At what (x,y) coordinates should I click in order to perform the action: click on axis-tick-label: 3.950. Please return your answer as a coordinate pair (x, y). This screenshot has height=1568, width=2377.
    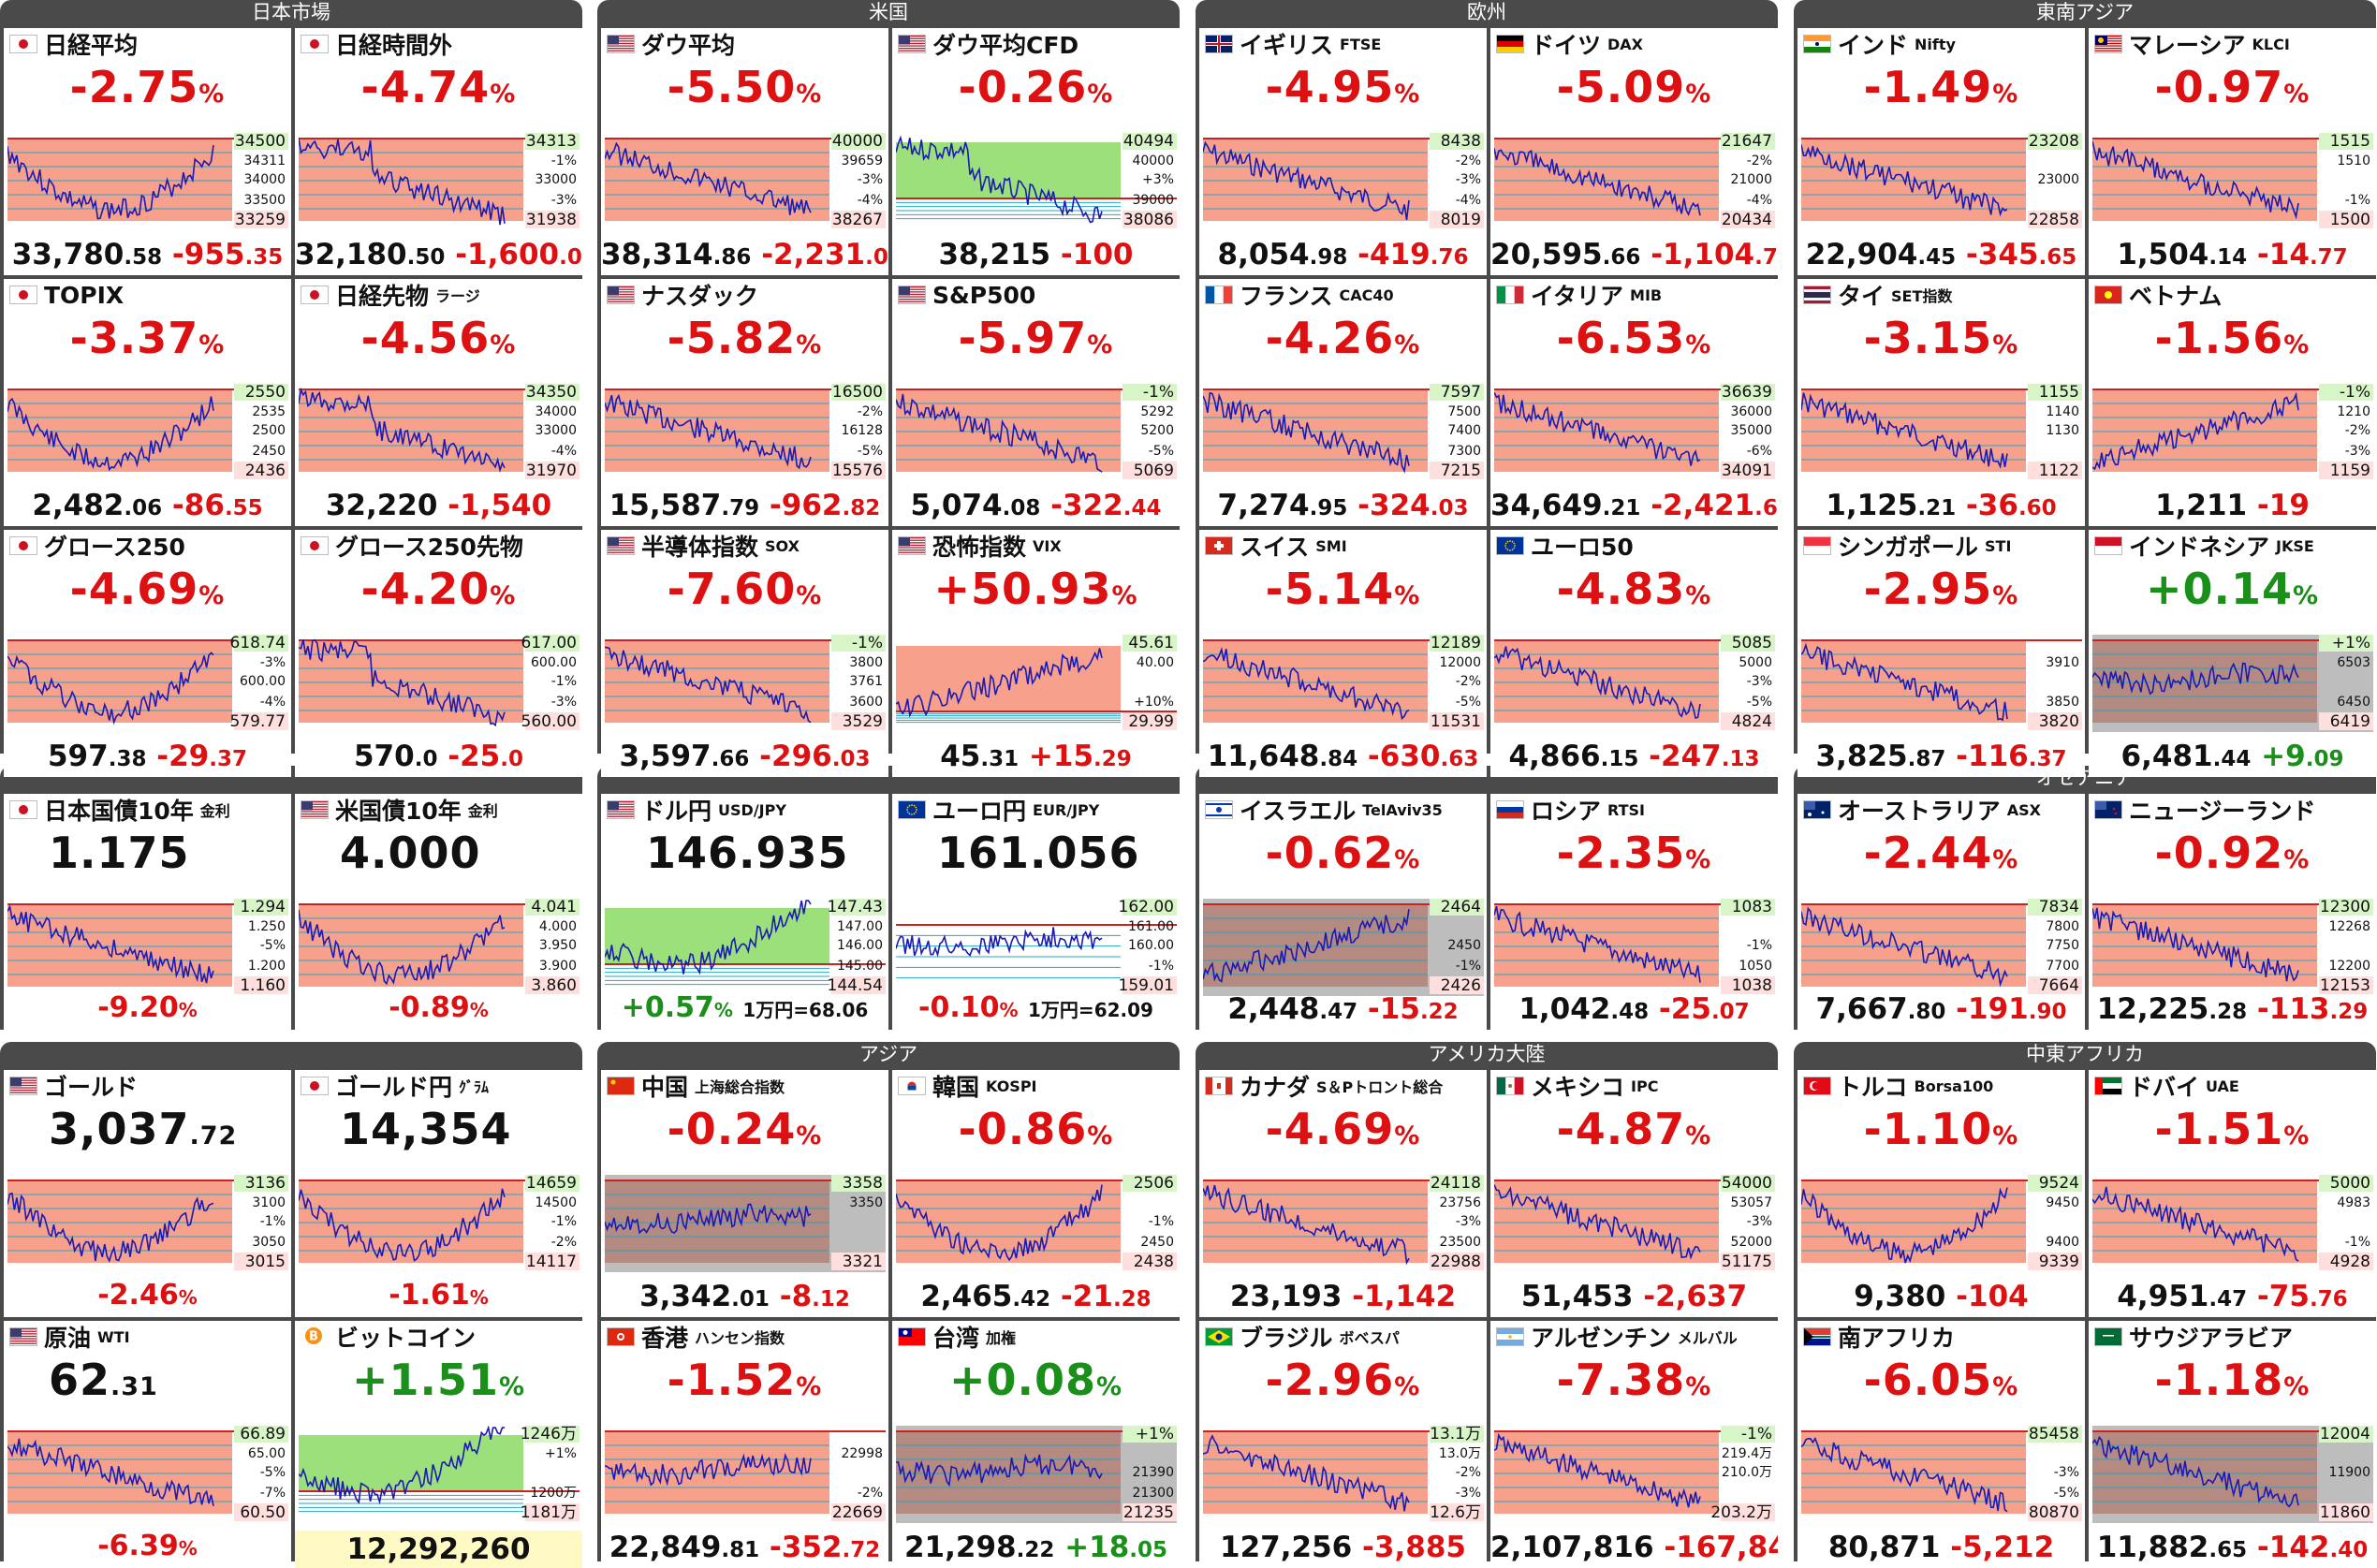
    Looking at the image, I should click on (558, 946).